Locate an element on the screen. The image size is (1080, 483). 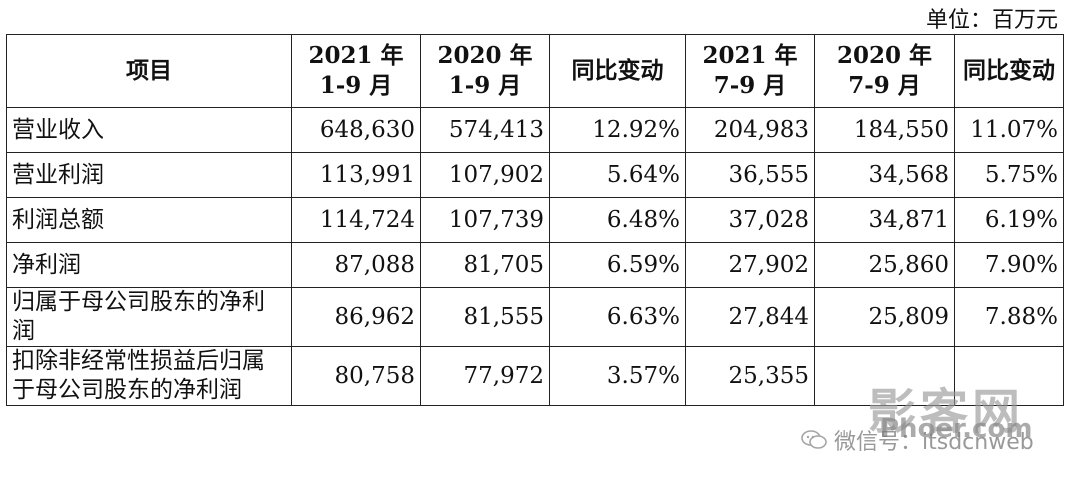
header-2021-q1-3: 2021 年 1-9 月 is located at coordinates (356, 71).